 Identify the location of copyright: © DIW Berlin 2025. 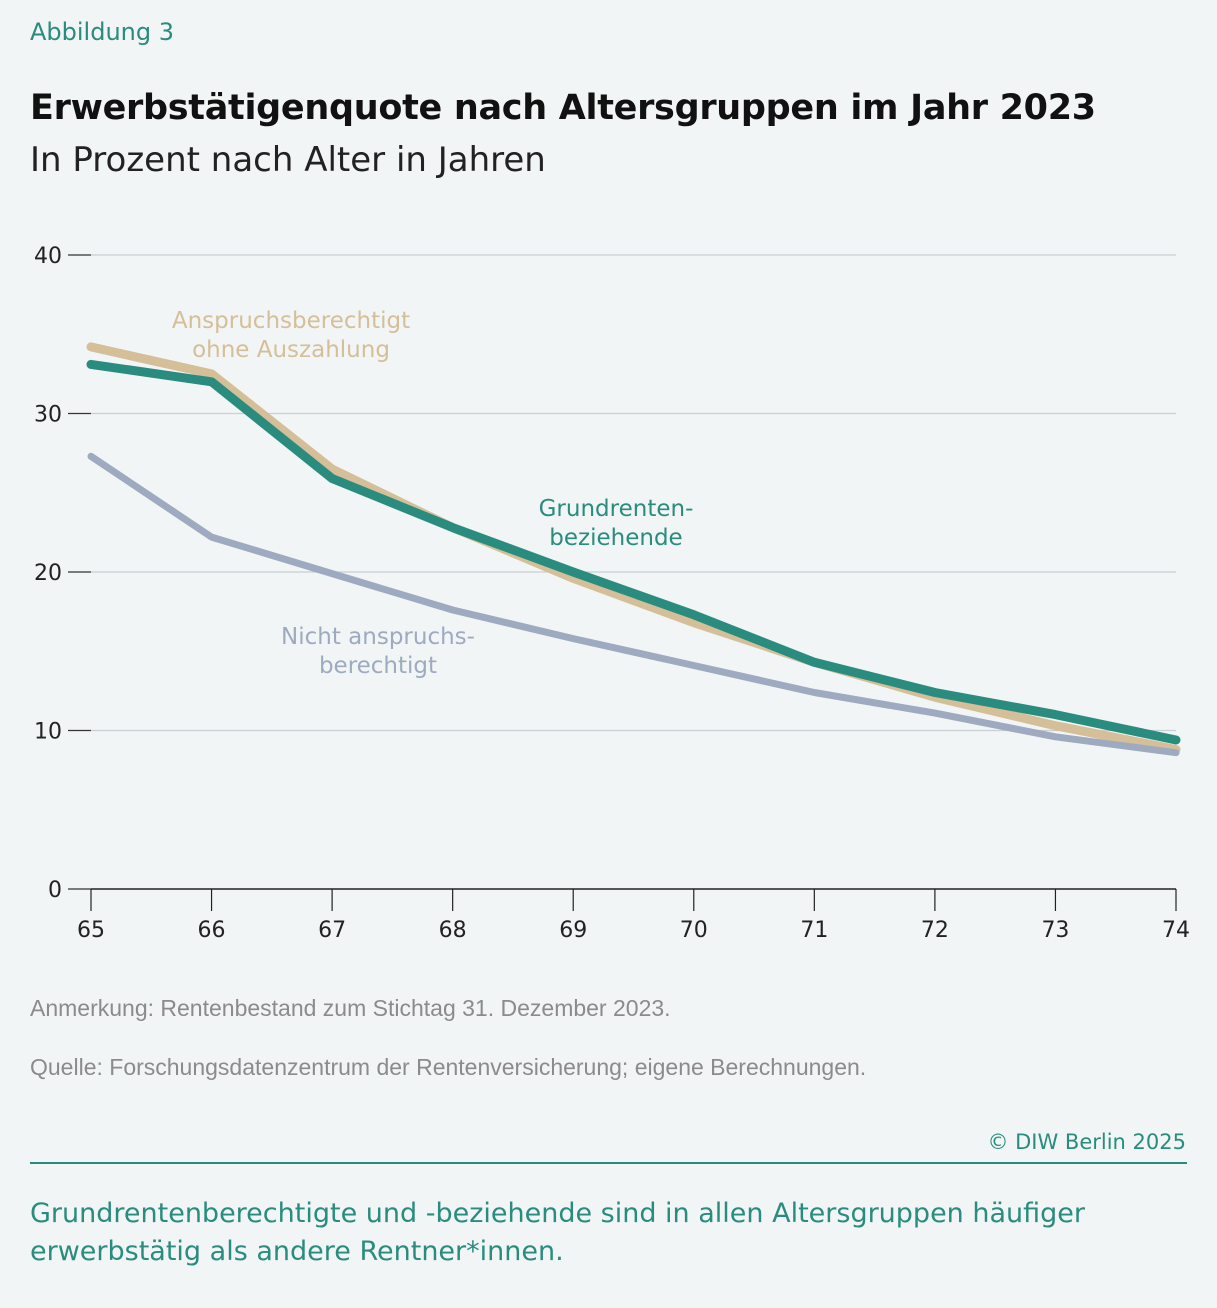
(1086, 1142).